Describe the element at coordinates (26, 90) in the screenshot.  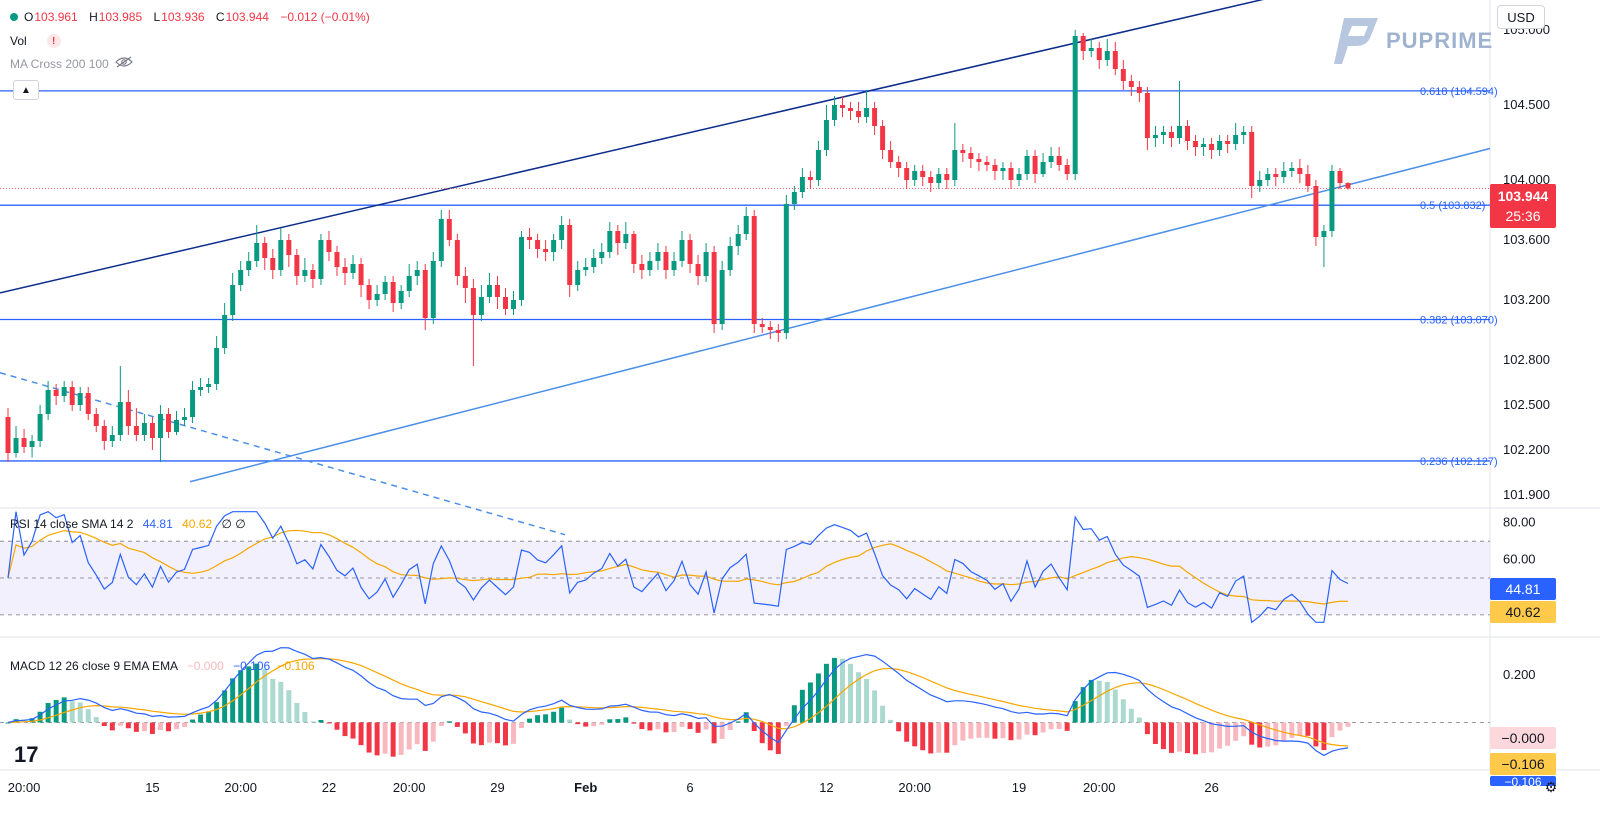
I see `collapse-legend-button: ▲` at that location.